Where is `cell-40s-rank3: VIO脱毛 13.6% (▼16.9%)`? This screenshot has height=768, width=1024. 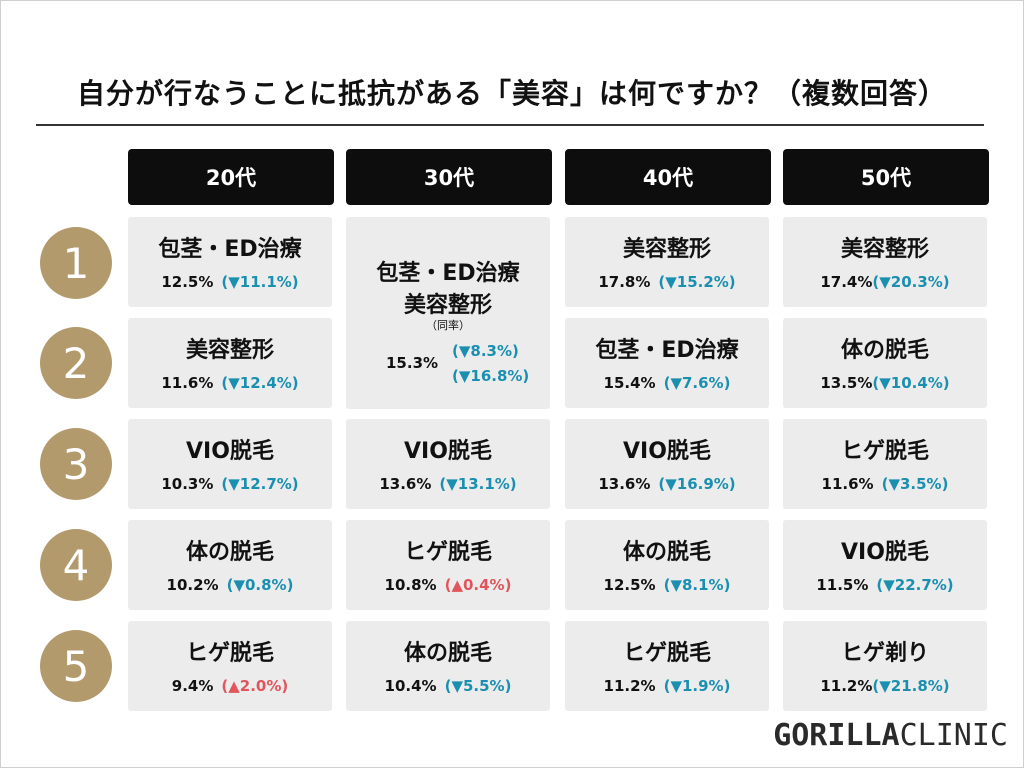
cell-40s-rank3: VIO脱毛 13.6% (▼16.9%) is located at coordinates (667, 464).